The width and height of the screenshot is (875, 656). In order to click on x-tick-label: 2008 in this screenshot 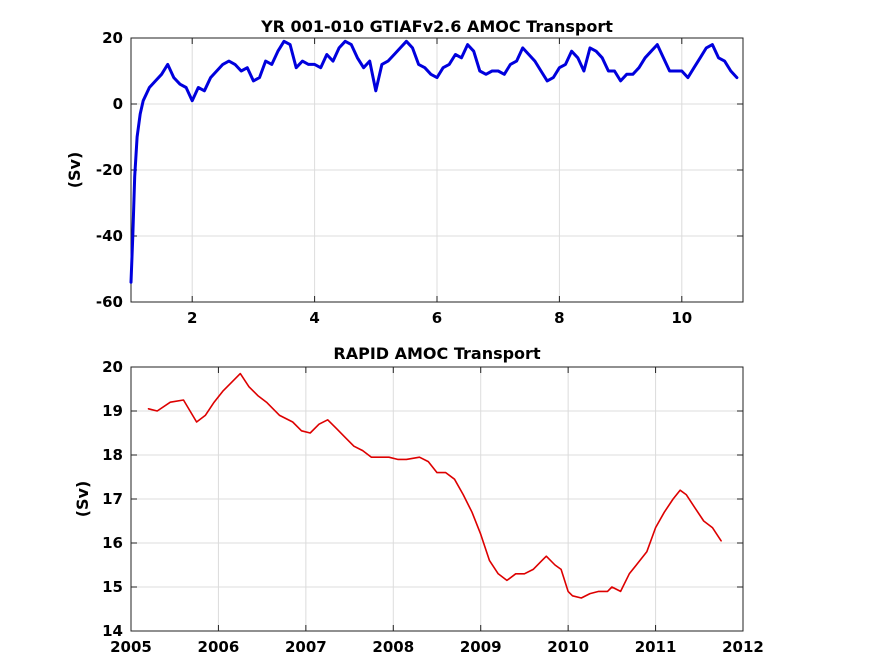, I will do `click(393, 647)`.